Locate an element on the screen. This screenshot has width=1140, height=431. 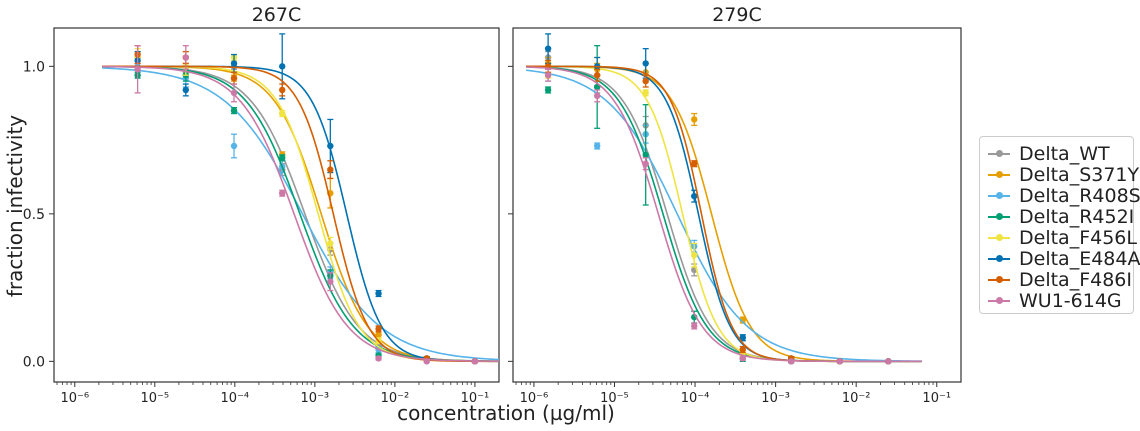
legend-label: Delta_R408S is located at coordinates (1079, 196).